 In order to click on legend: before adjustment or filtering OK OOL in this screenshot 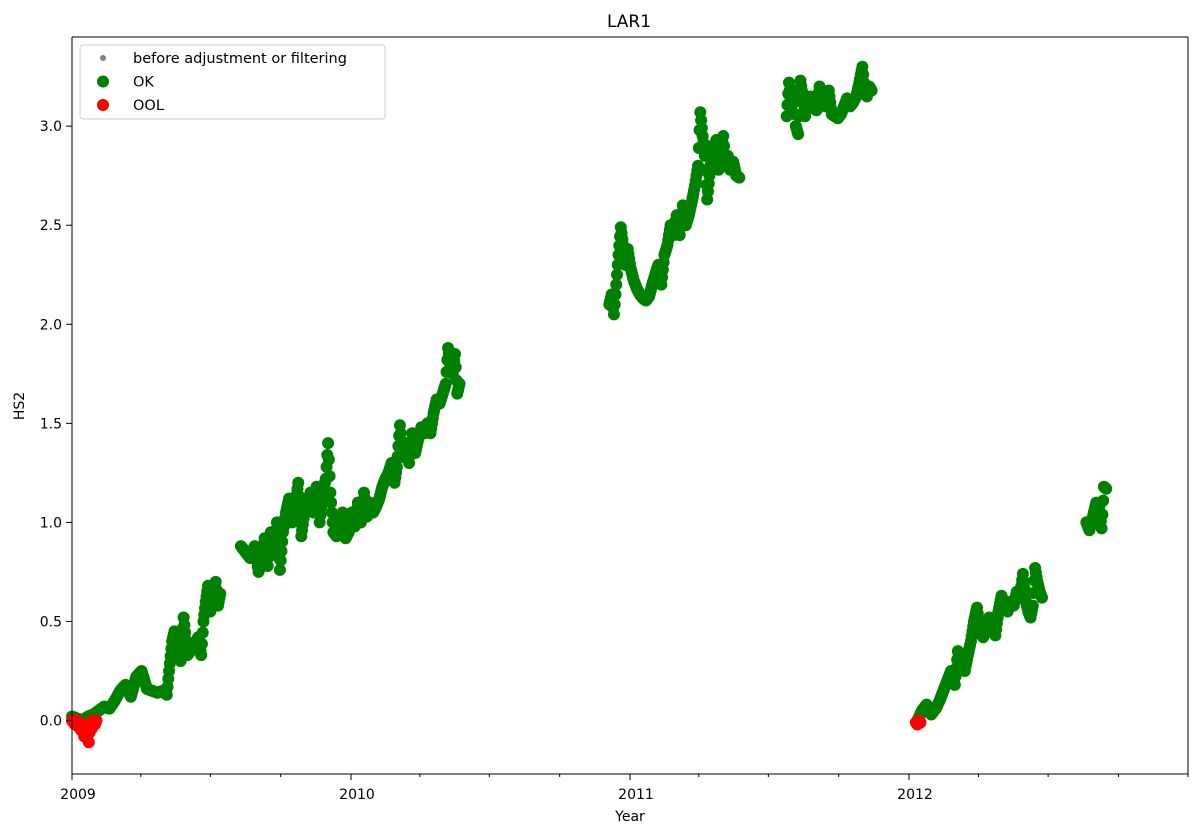, I will do `click(232, 82)`.